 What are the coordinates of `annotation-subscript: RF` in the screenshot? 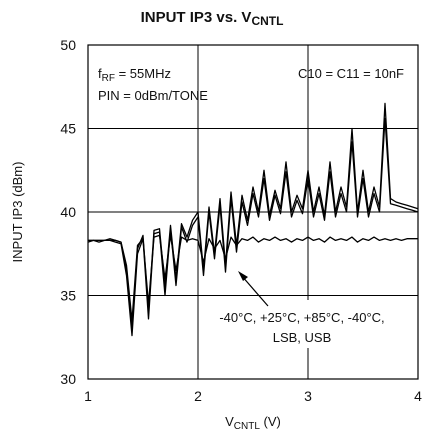 It's located at (108, 78).